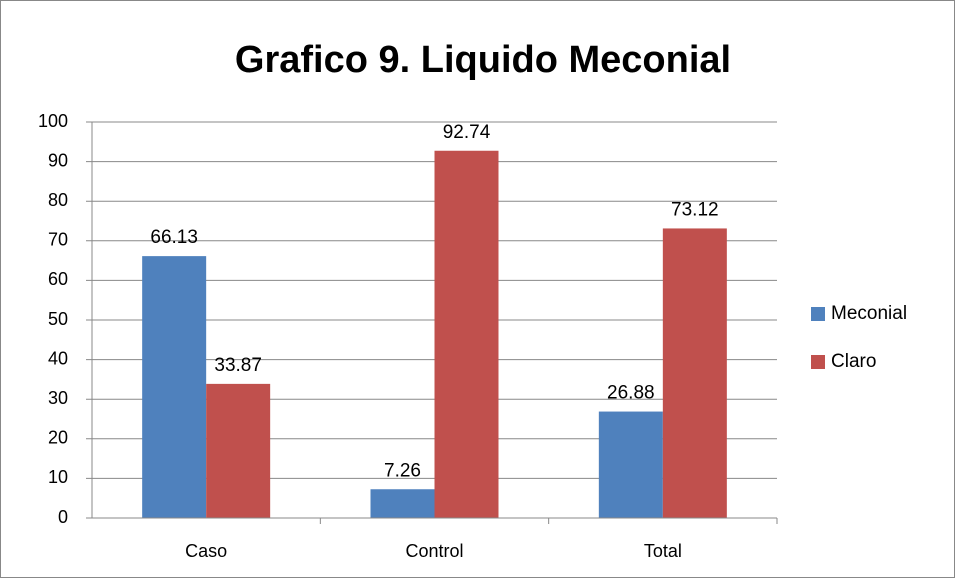 The width and height of the screenshot is (956, 584). I want to click on chart-title: Grafico 9. Liquido Meconial, so click(483, 60).